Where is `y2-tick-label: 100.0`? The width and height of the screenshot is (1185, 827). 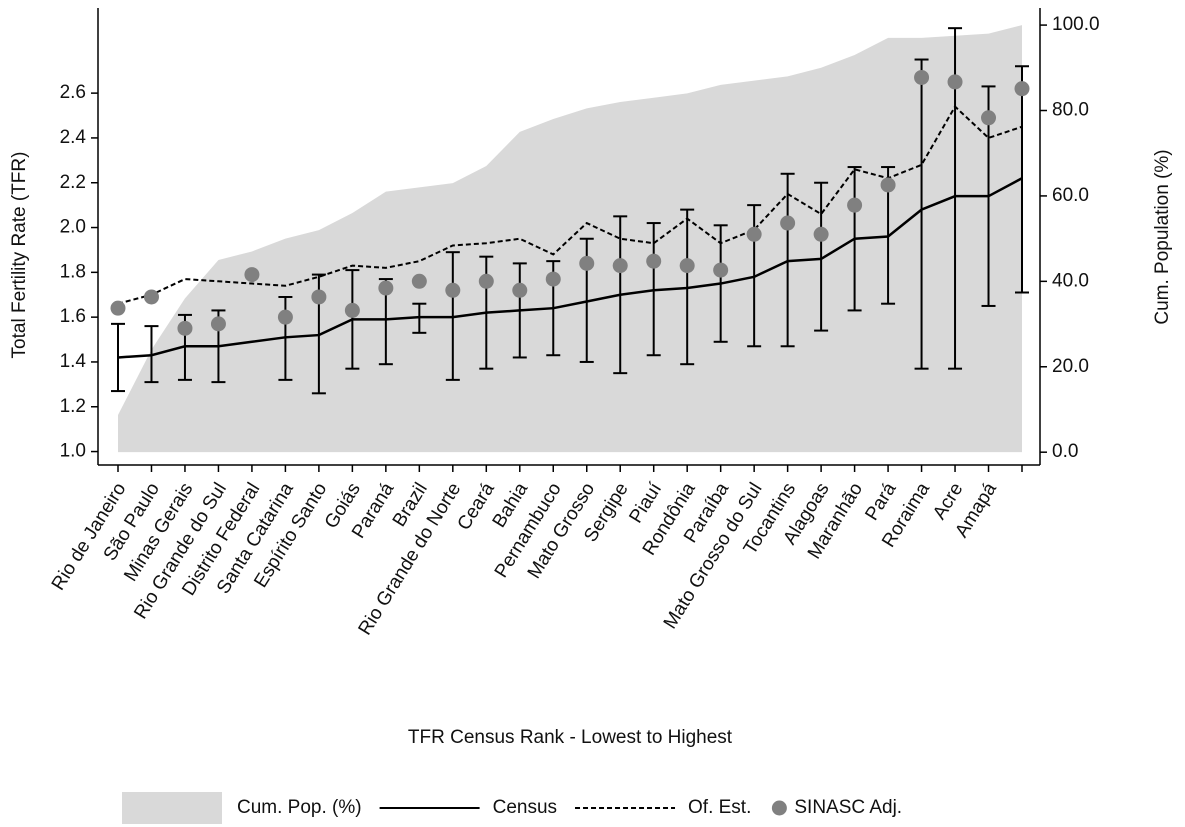 y2-tick-label: 100.0 is located at coordinates (1076, 24).